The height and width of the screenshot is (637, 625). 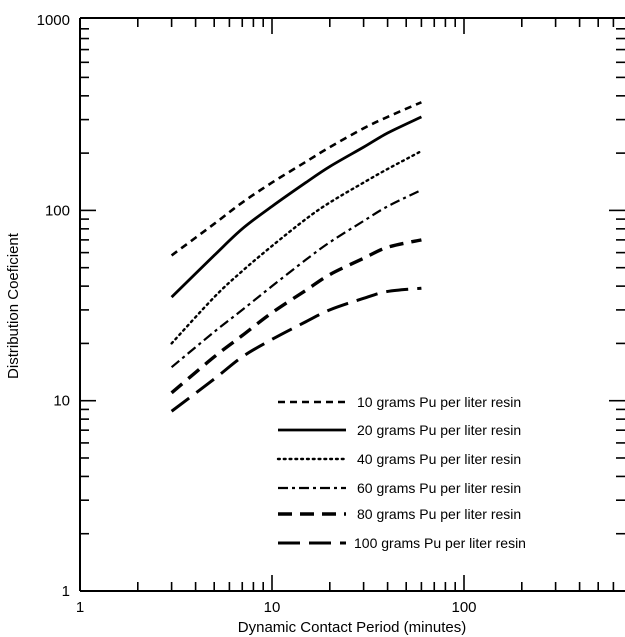 What do you see at coordinates (439, 430) in the screenshot?
I see `legend-label-2: 20 grams Pu per liter resin` at bounding box center [439, 430].